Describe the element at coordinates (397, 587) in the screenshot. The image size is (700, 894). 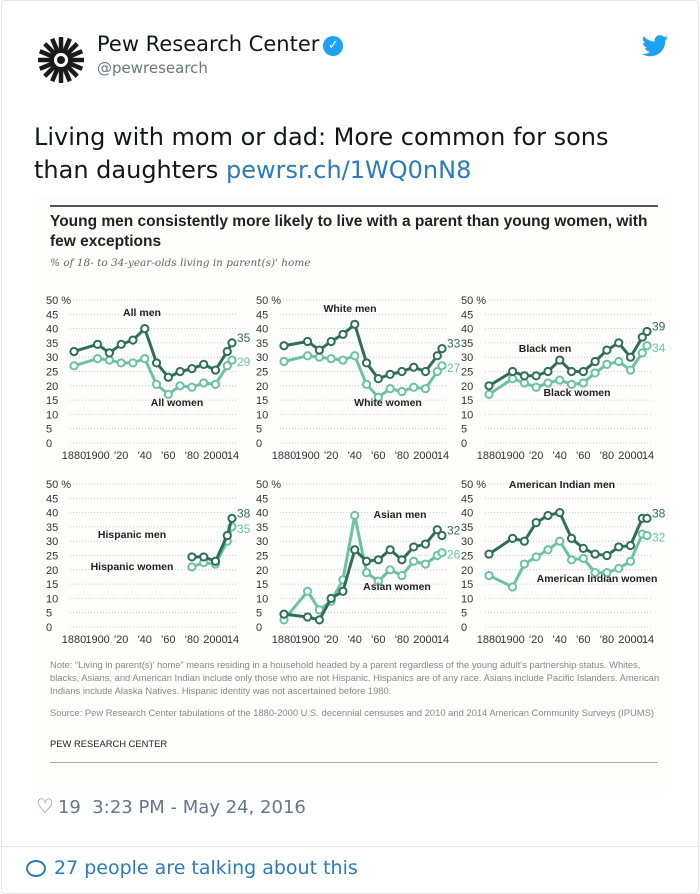
I see `series-name-label: Asian women` at that location.